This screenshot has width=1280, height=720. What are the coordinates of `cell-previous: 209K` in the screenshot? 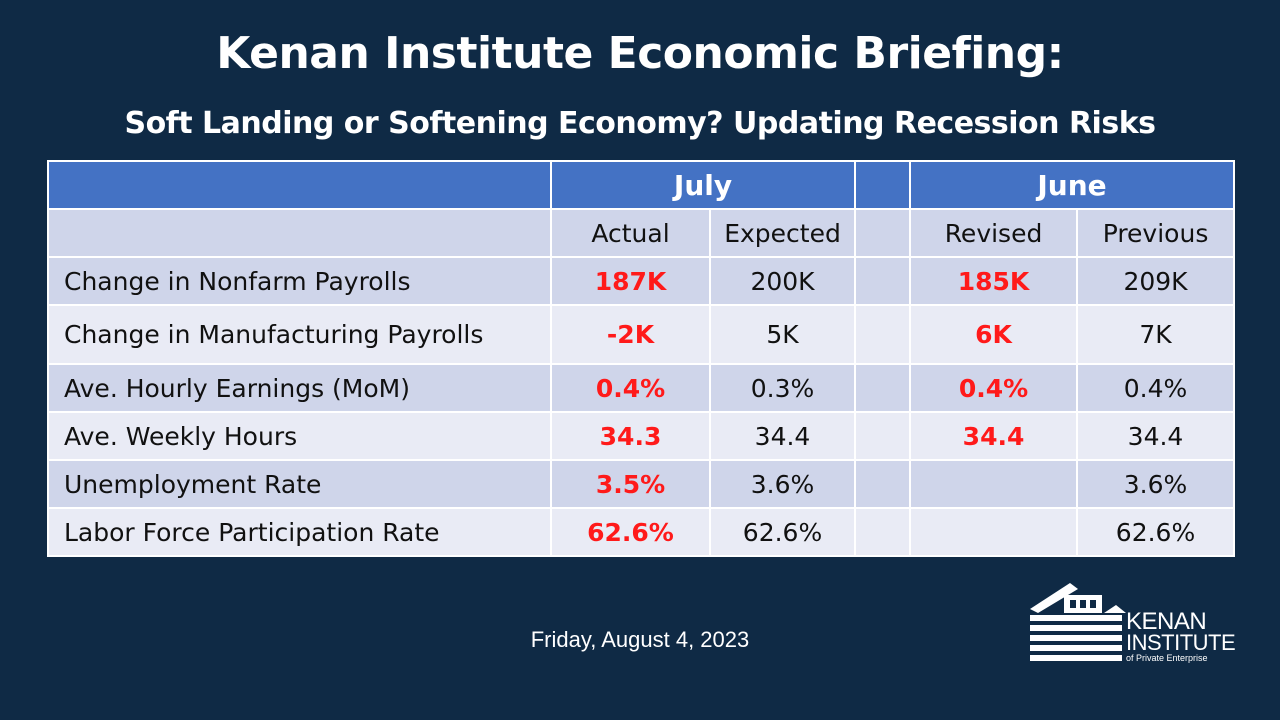 It's located at (1156, 281).